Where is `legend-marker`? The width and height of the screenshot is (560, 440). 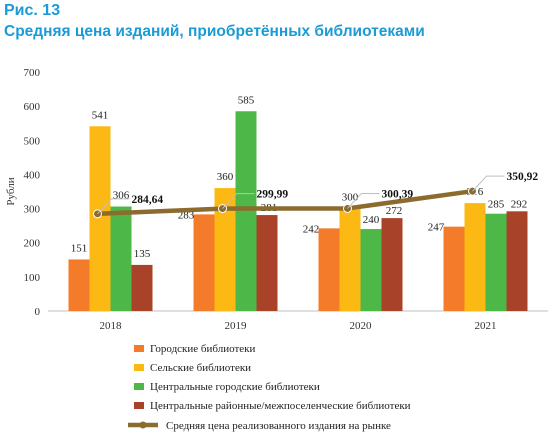 legend-marker is located at coordinates (143, 425).